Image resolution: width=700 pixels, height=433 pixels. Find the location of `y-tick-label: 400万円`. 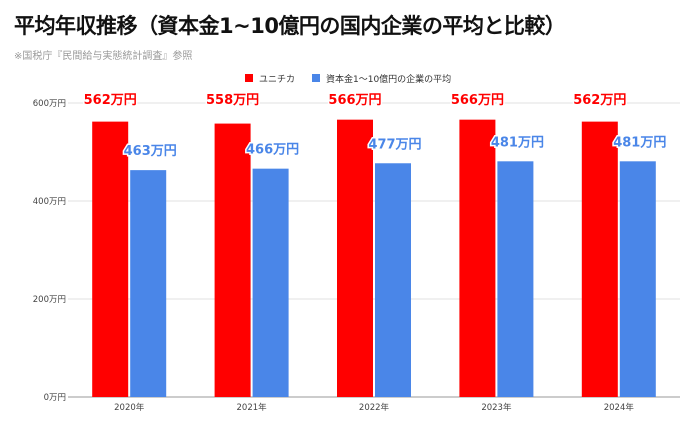

y-tick-label: 400万円 is located at coordinates (49, 202).